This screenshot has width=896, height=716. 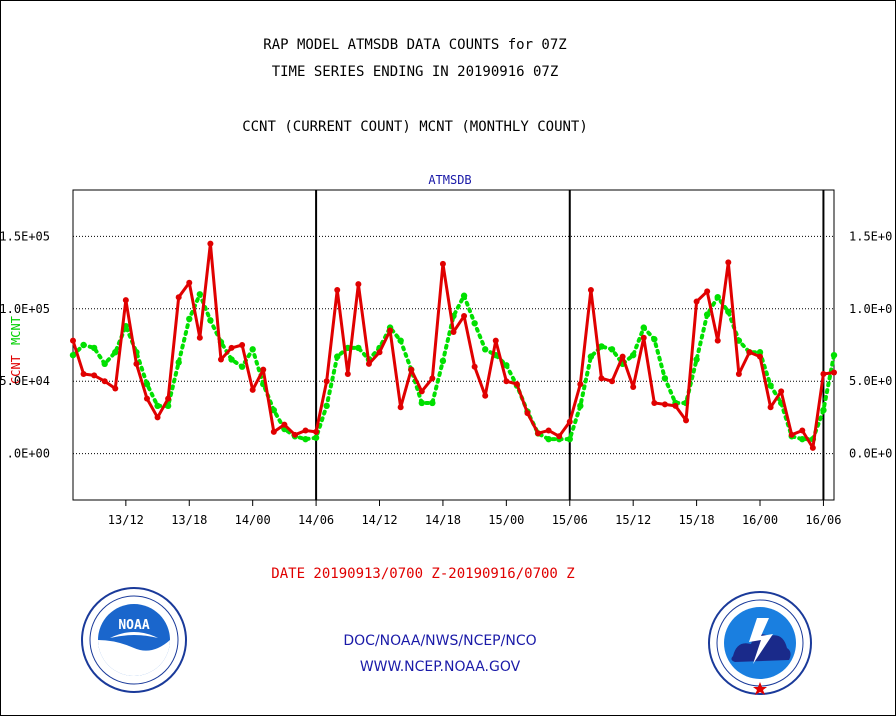 I want to click on x-tick-label: 13/18, so click(x=189, y=520).